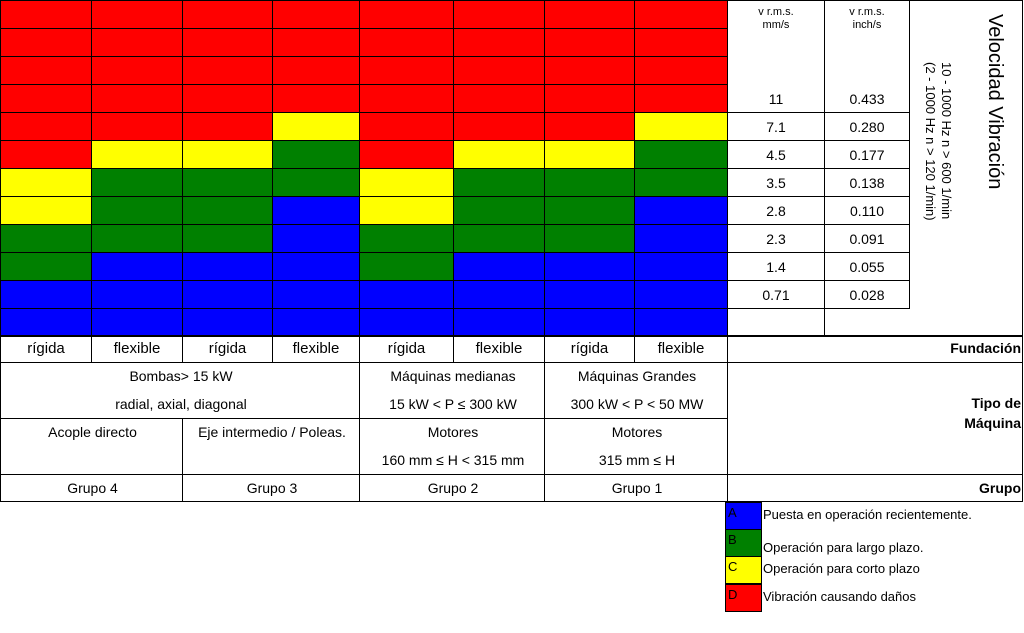 Image resolution: width=1024 pixels, height=633 pixels. I want to click on chart-title: Velocidad Vibración, so click(995, 102).